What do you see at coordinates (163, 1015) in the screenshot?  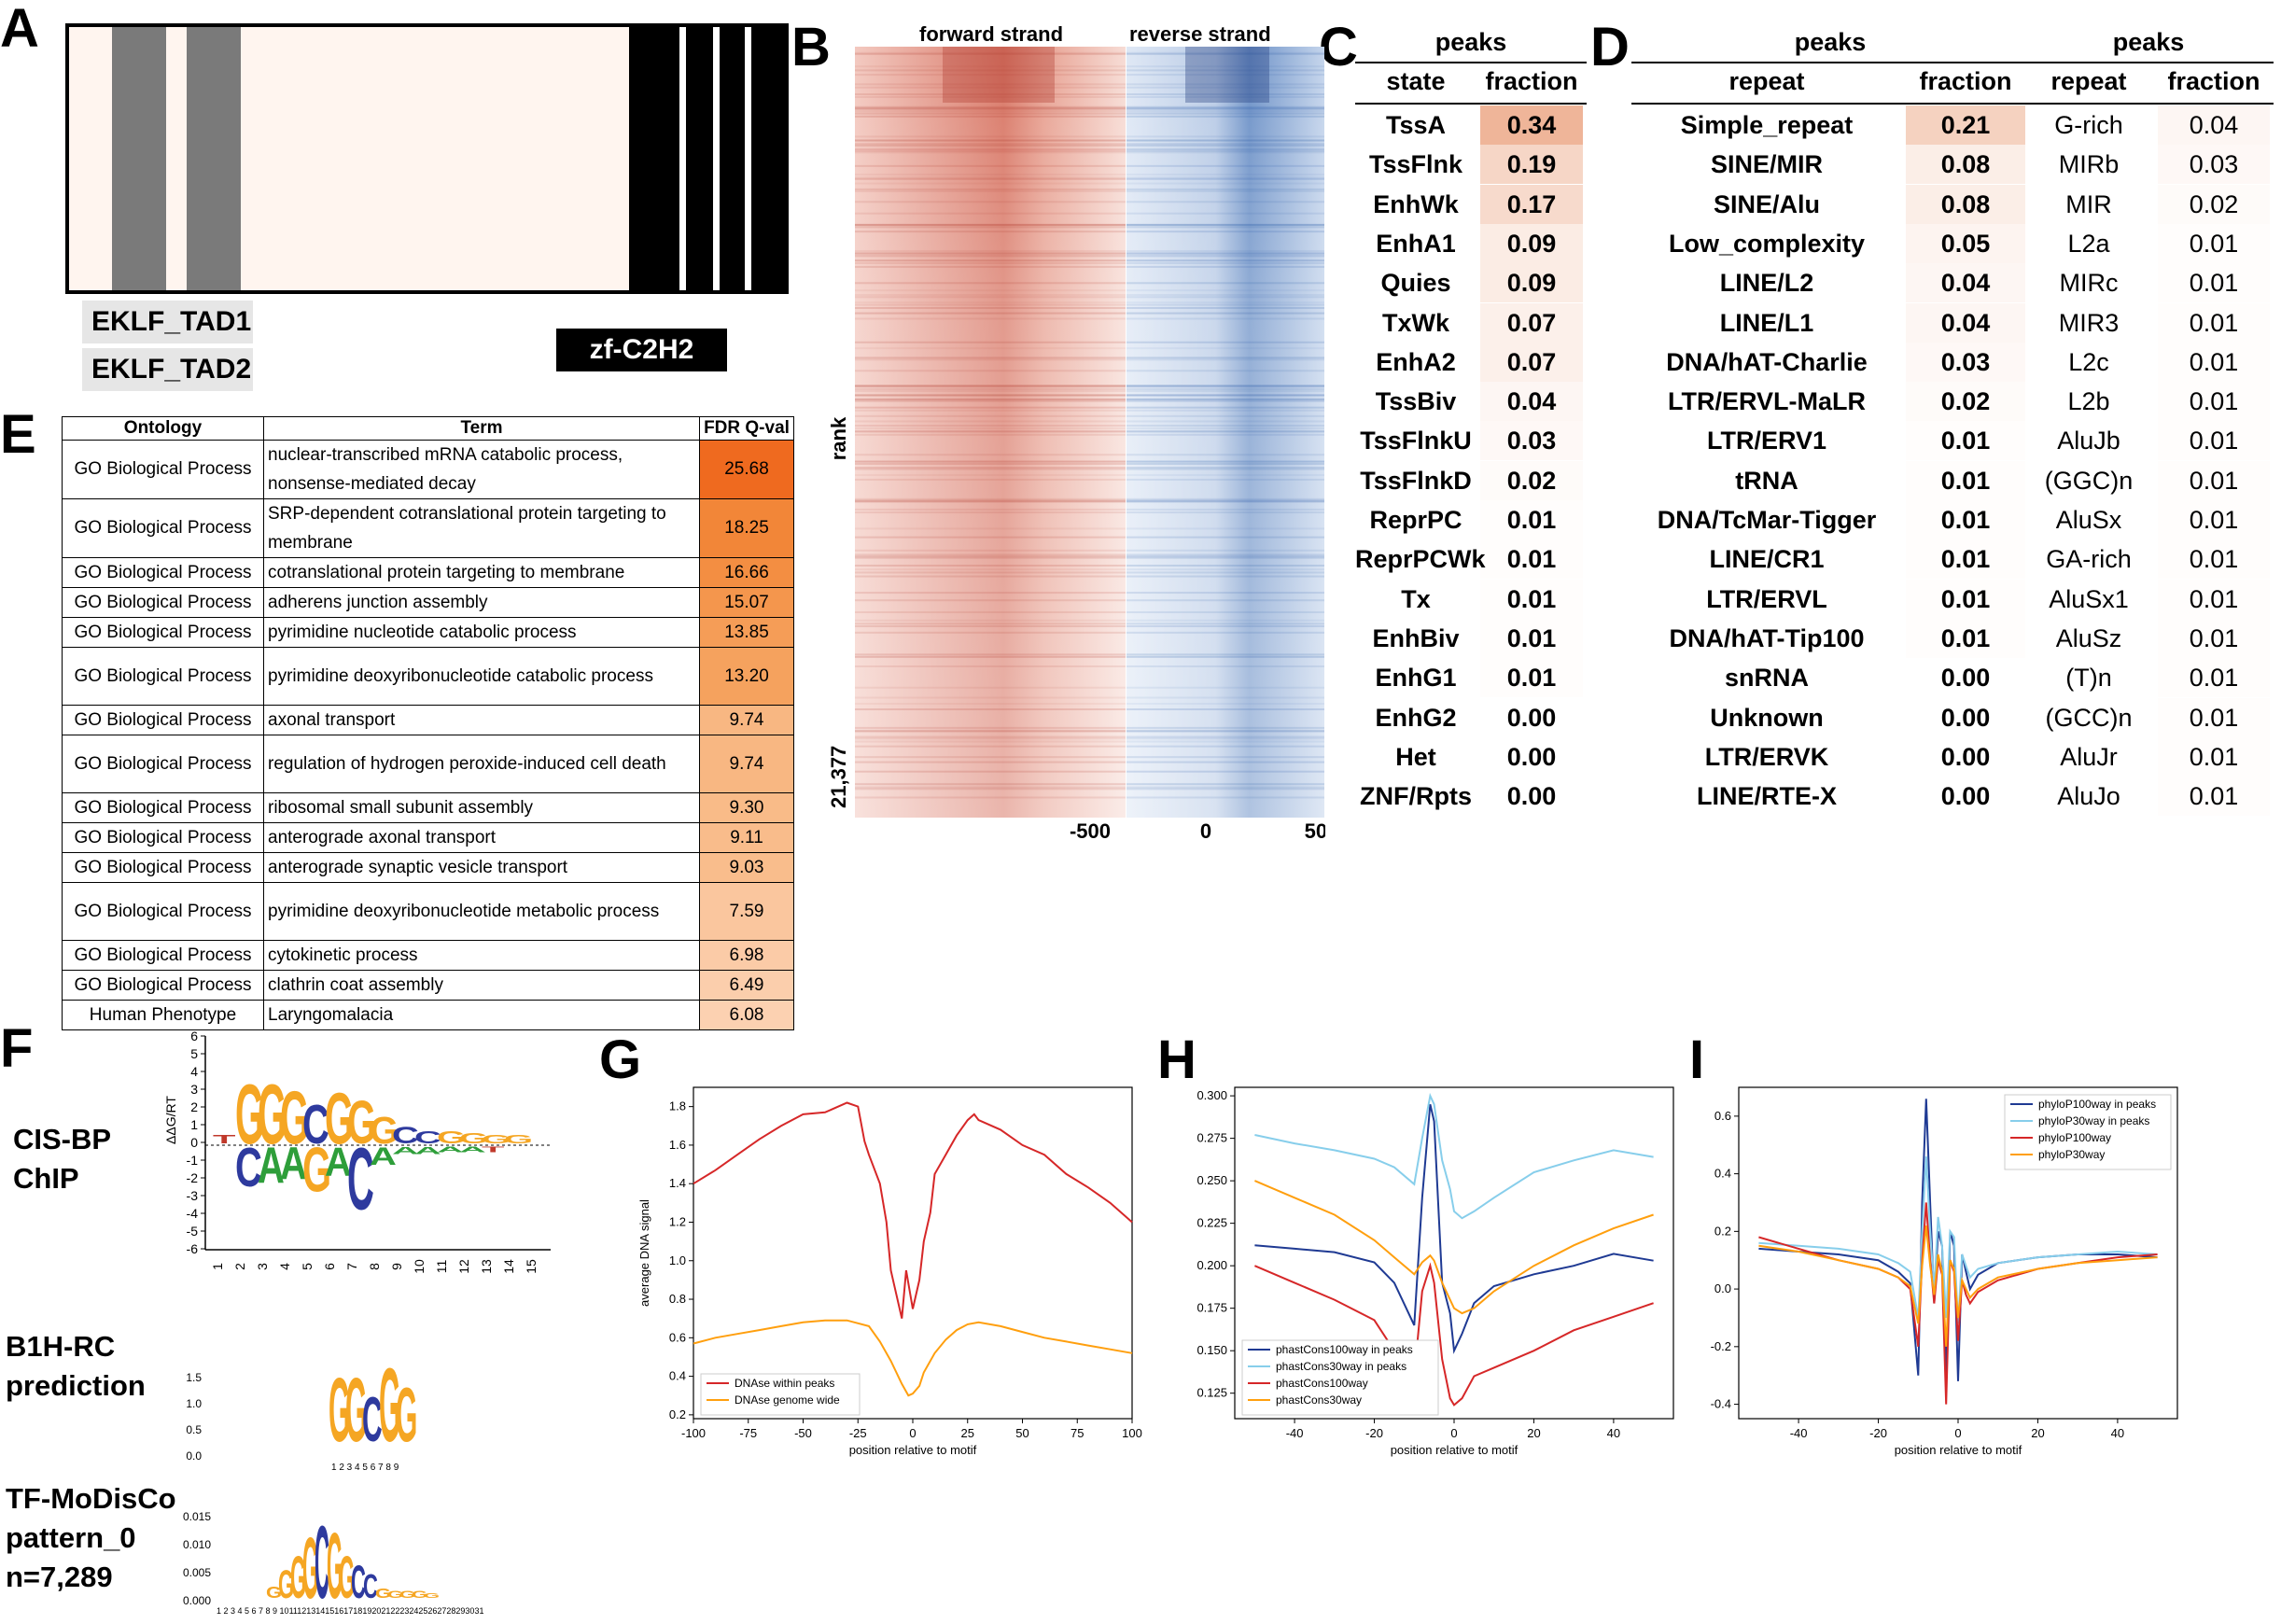 I see `ontology-cell: Human Phenotype` at bounding box center [163, 1015].